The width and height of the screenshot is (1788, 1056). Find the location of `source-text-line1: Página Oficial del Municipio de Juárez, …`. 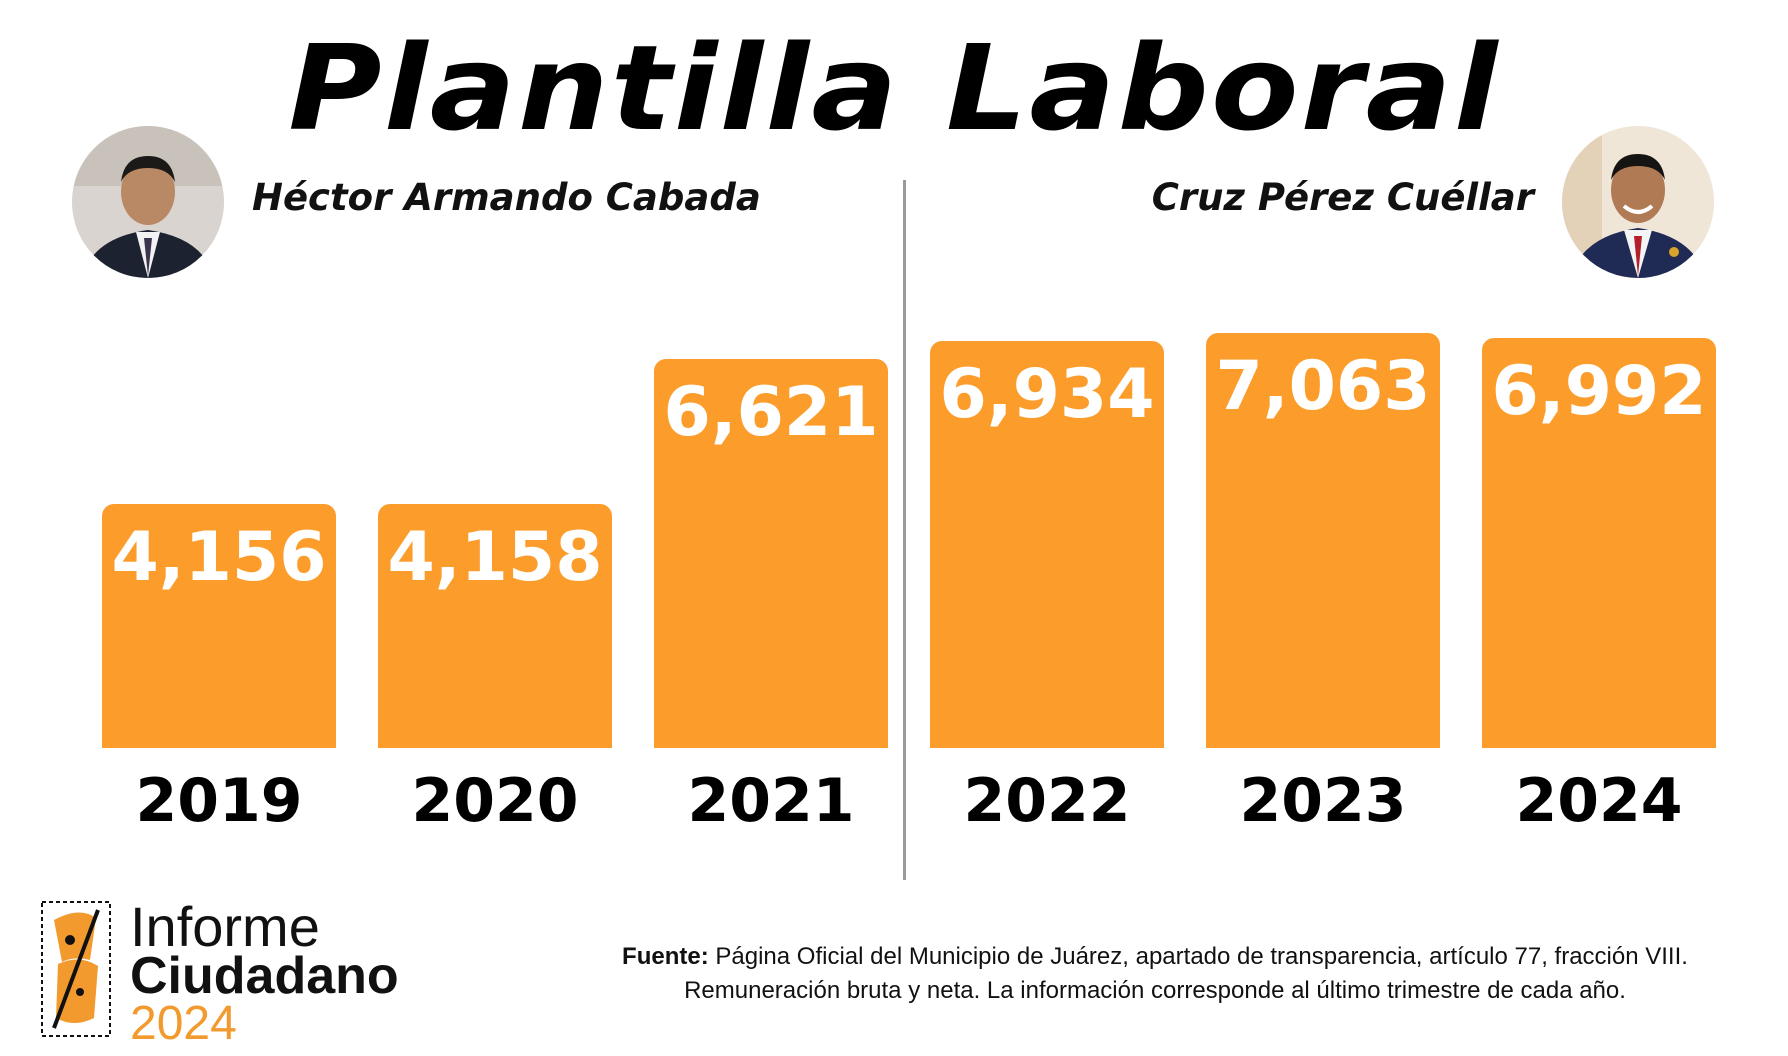

source-text-line1: Página Oficial del Municipio de Juárez, … is located at coordinates (1198, 956).